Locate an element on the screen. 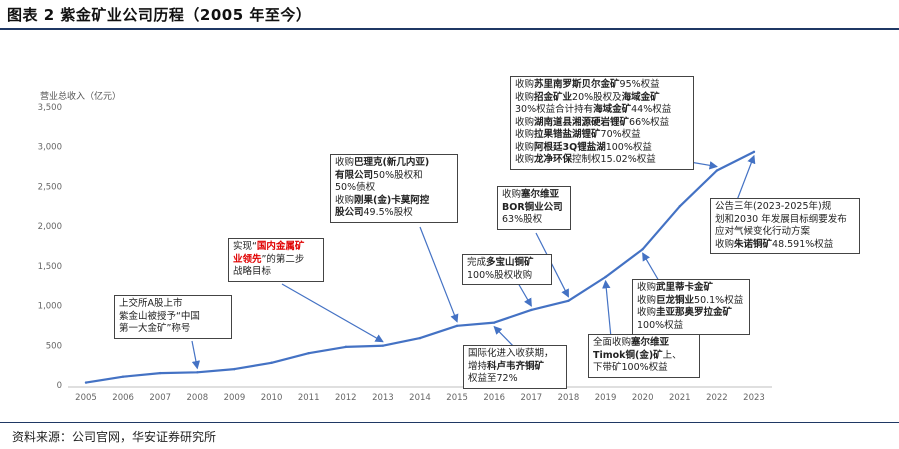 The height and width of the screenshot is (449, 899). annotation-line: 收购招金矿业20%股权及海域金矿 is located at coordinates (602, 98).